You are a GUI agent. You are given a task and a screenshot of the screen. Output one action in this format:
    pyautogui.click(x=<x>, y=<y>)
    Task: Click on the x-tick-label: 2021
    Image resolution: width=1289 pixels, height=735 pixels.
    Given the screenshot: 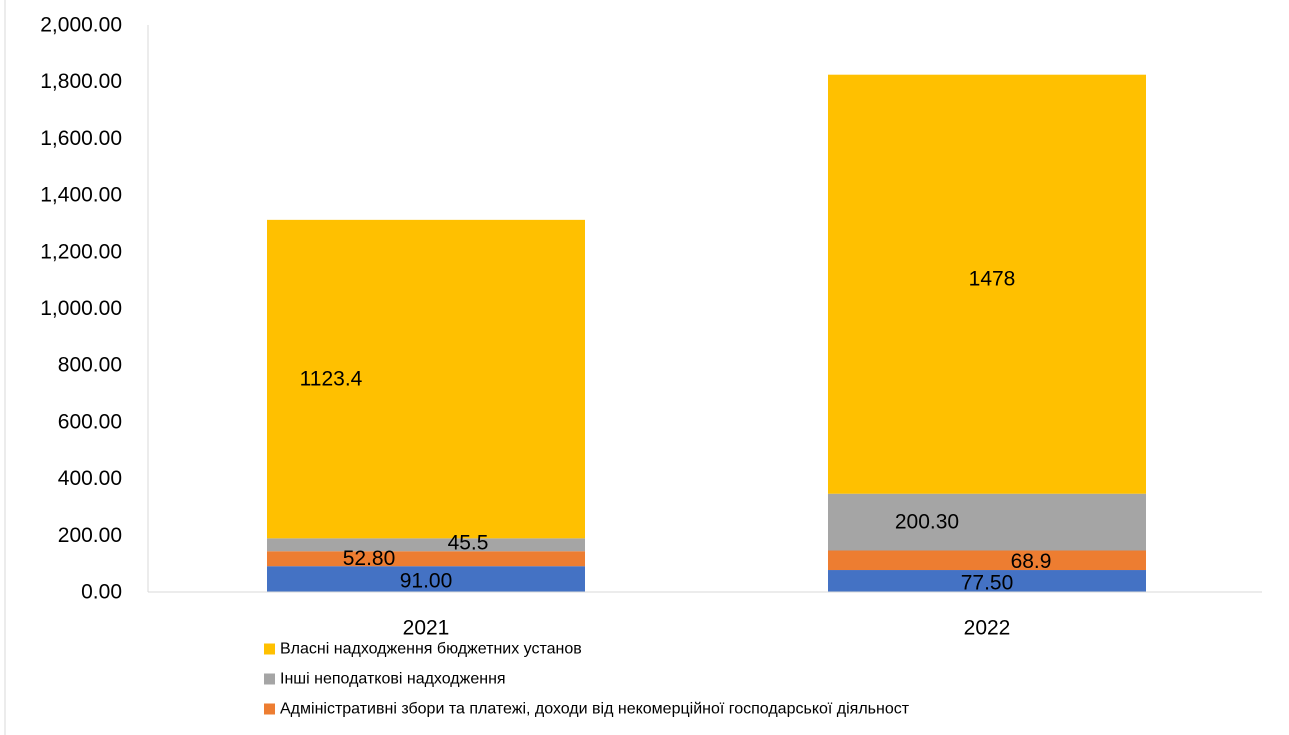 What is the action you would take?
    pyautogui.click(x=426, y=628)
    